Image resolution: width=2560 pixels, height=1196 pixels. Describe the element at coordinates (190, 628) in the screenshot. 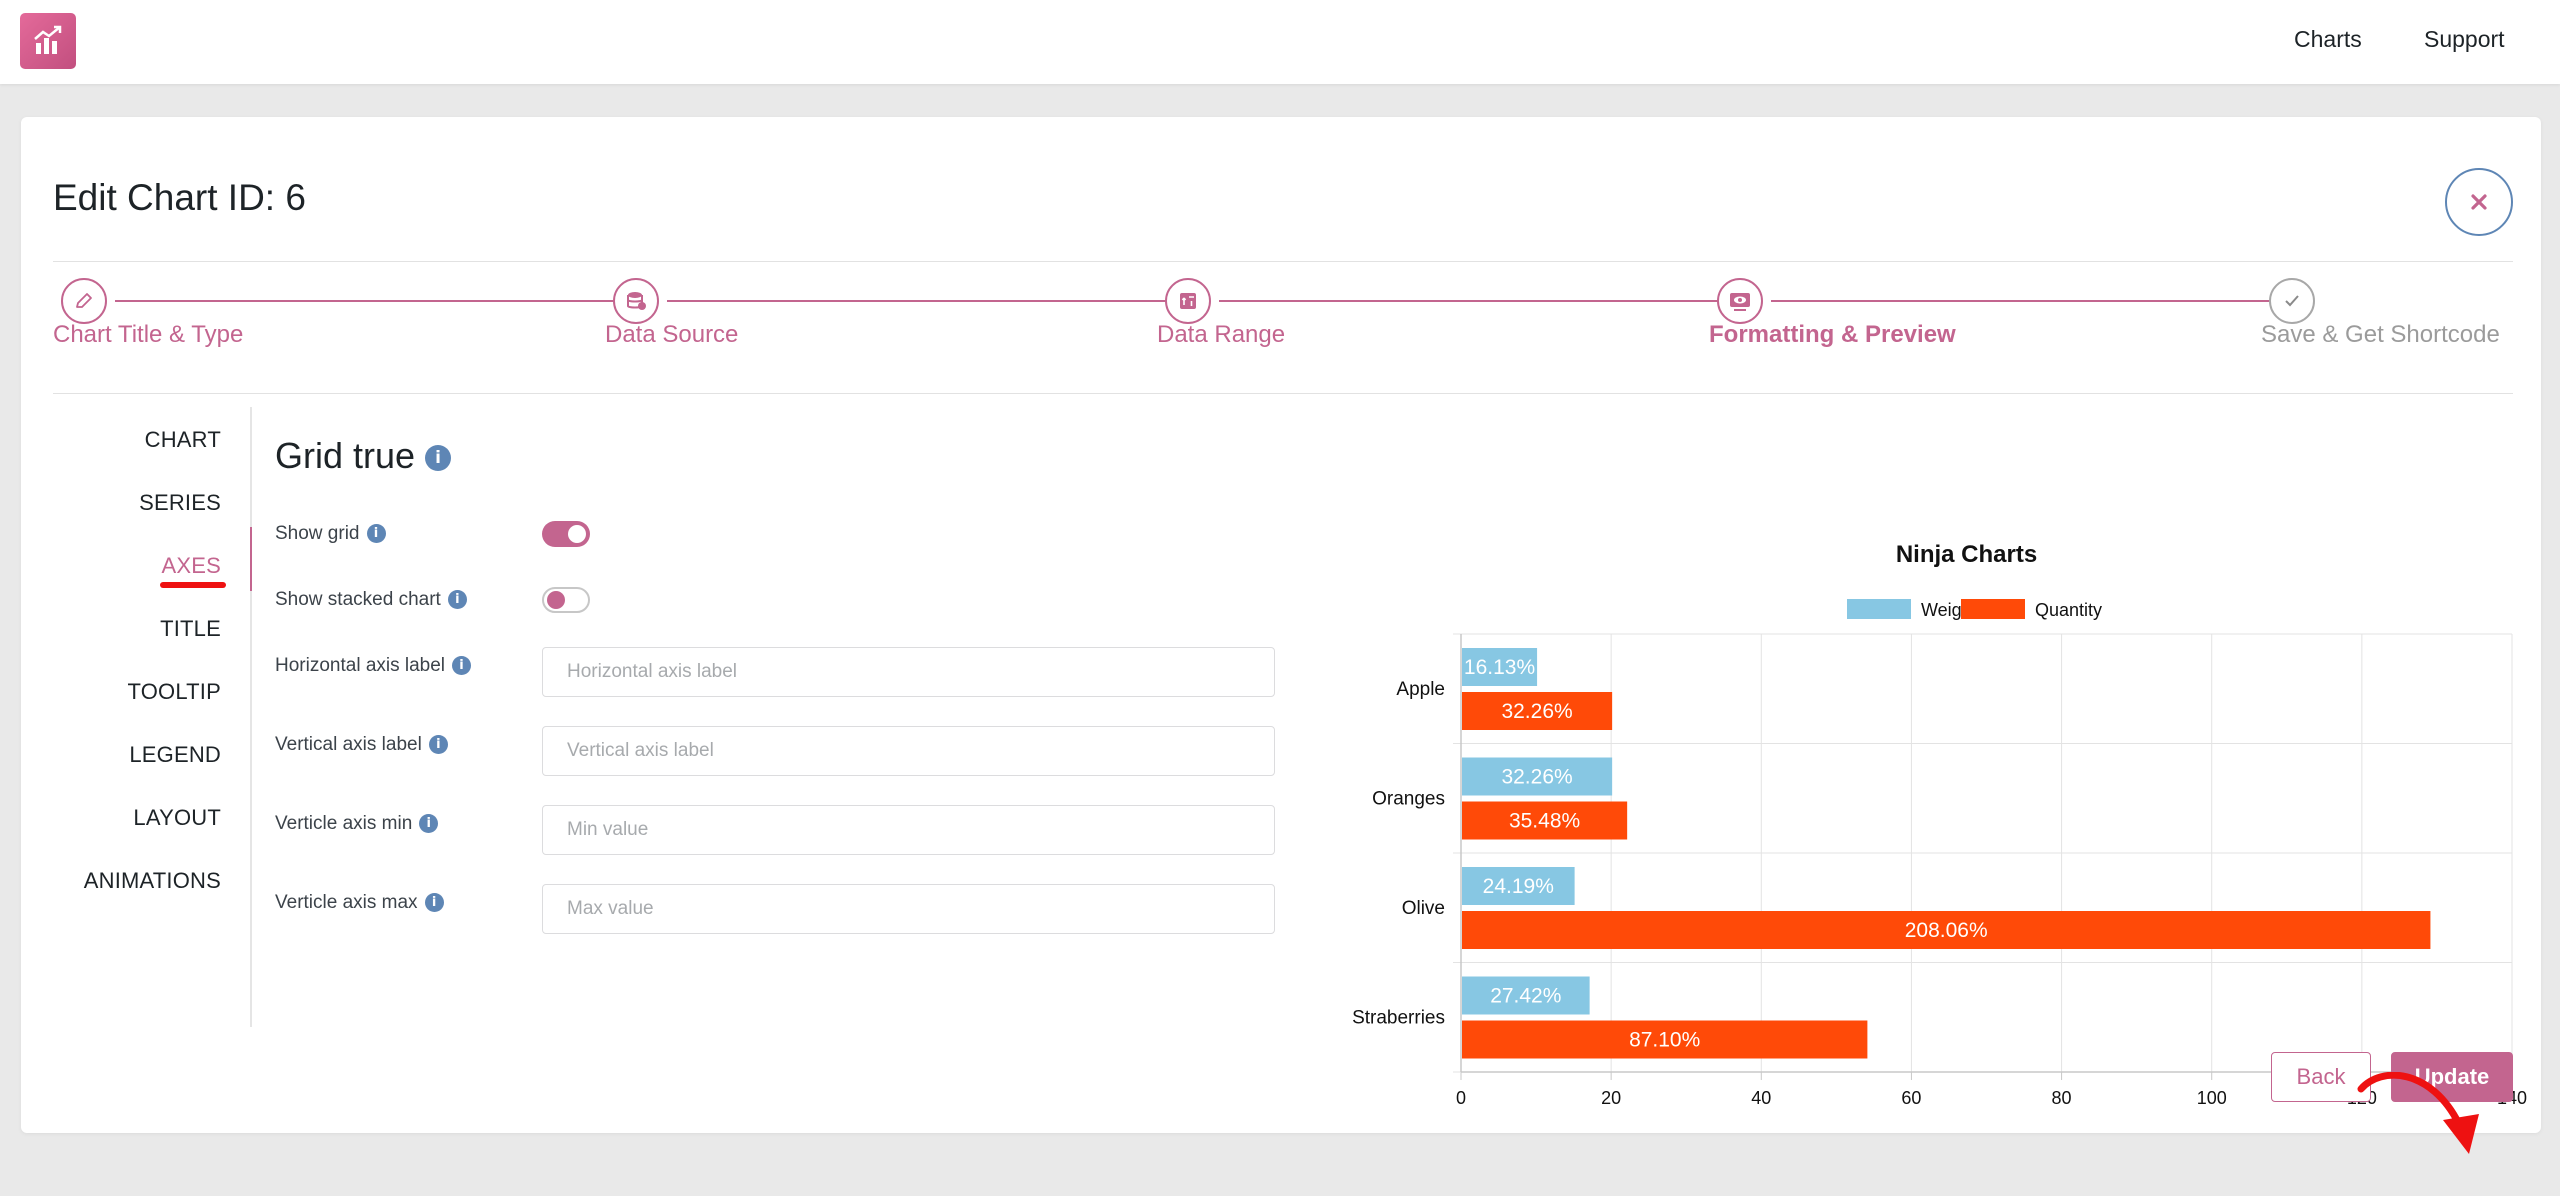

I see `tab-title: TITLE` at that location.